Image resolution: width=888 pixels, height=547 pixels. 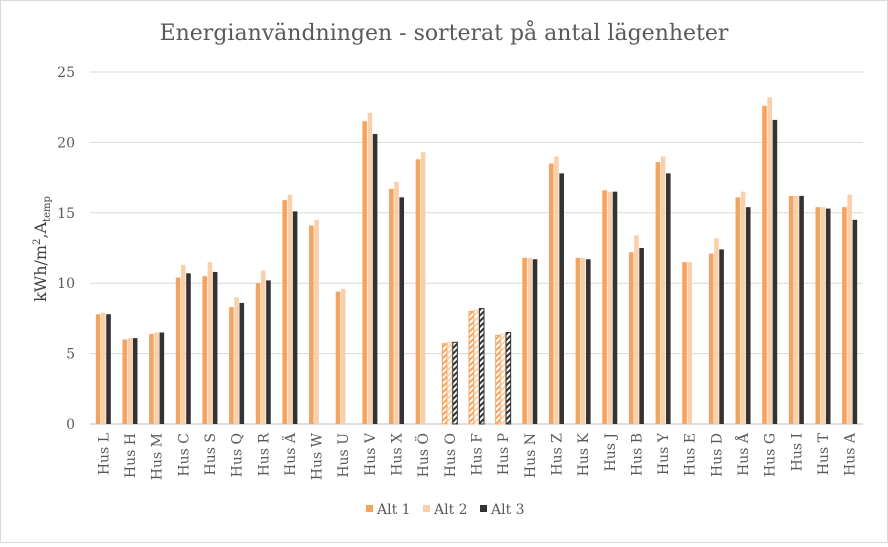 I want to click on y-tick-label: 5, so click(x=70, y=355).